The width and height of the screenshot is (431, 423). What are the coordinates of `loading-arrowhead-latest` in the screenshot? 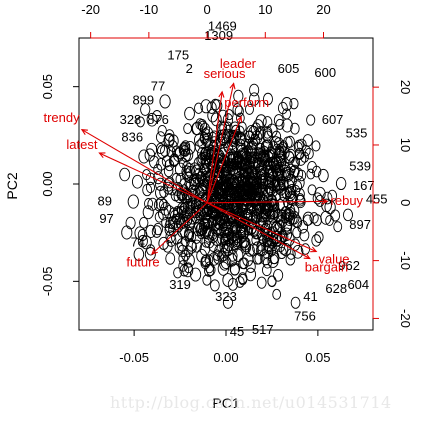 It's located at (102, 155).